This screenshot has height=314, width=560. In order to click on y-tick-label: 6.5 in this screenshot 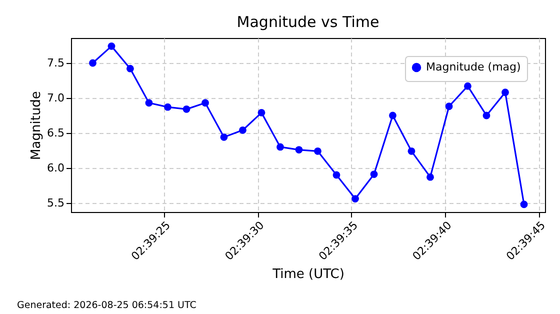, I will do `click(55, 133)`.